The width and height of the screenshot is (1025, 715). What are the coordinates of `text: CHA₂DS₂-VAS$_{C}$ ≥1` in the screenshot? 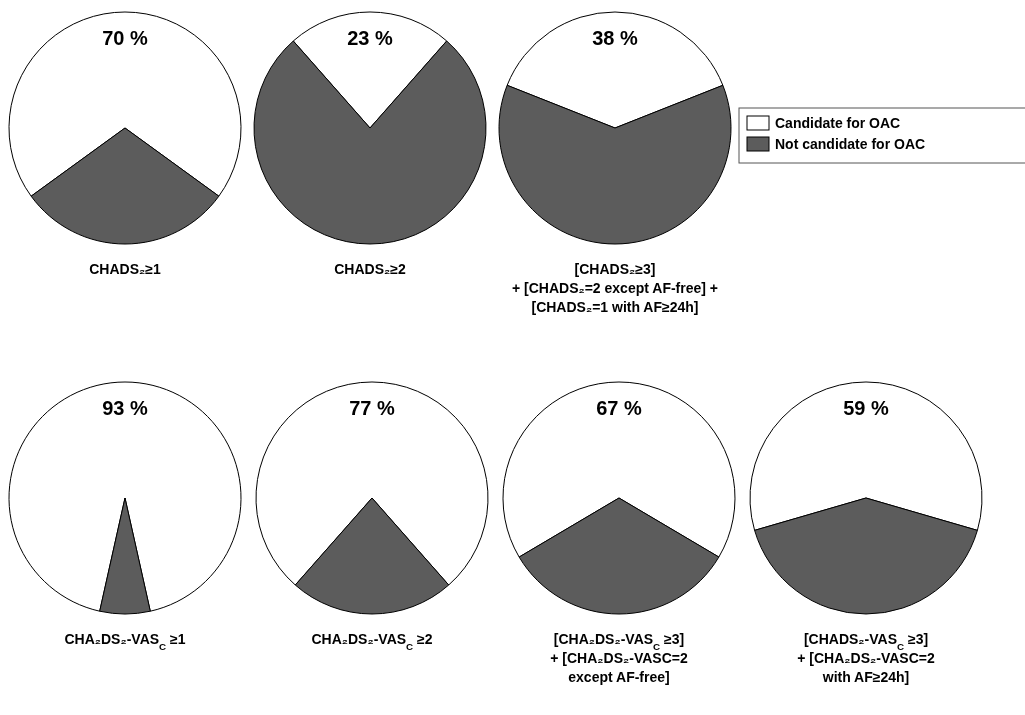 It's located at (125, 641).